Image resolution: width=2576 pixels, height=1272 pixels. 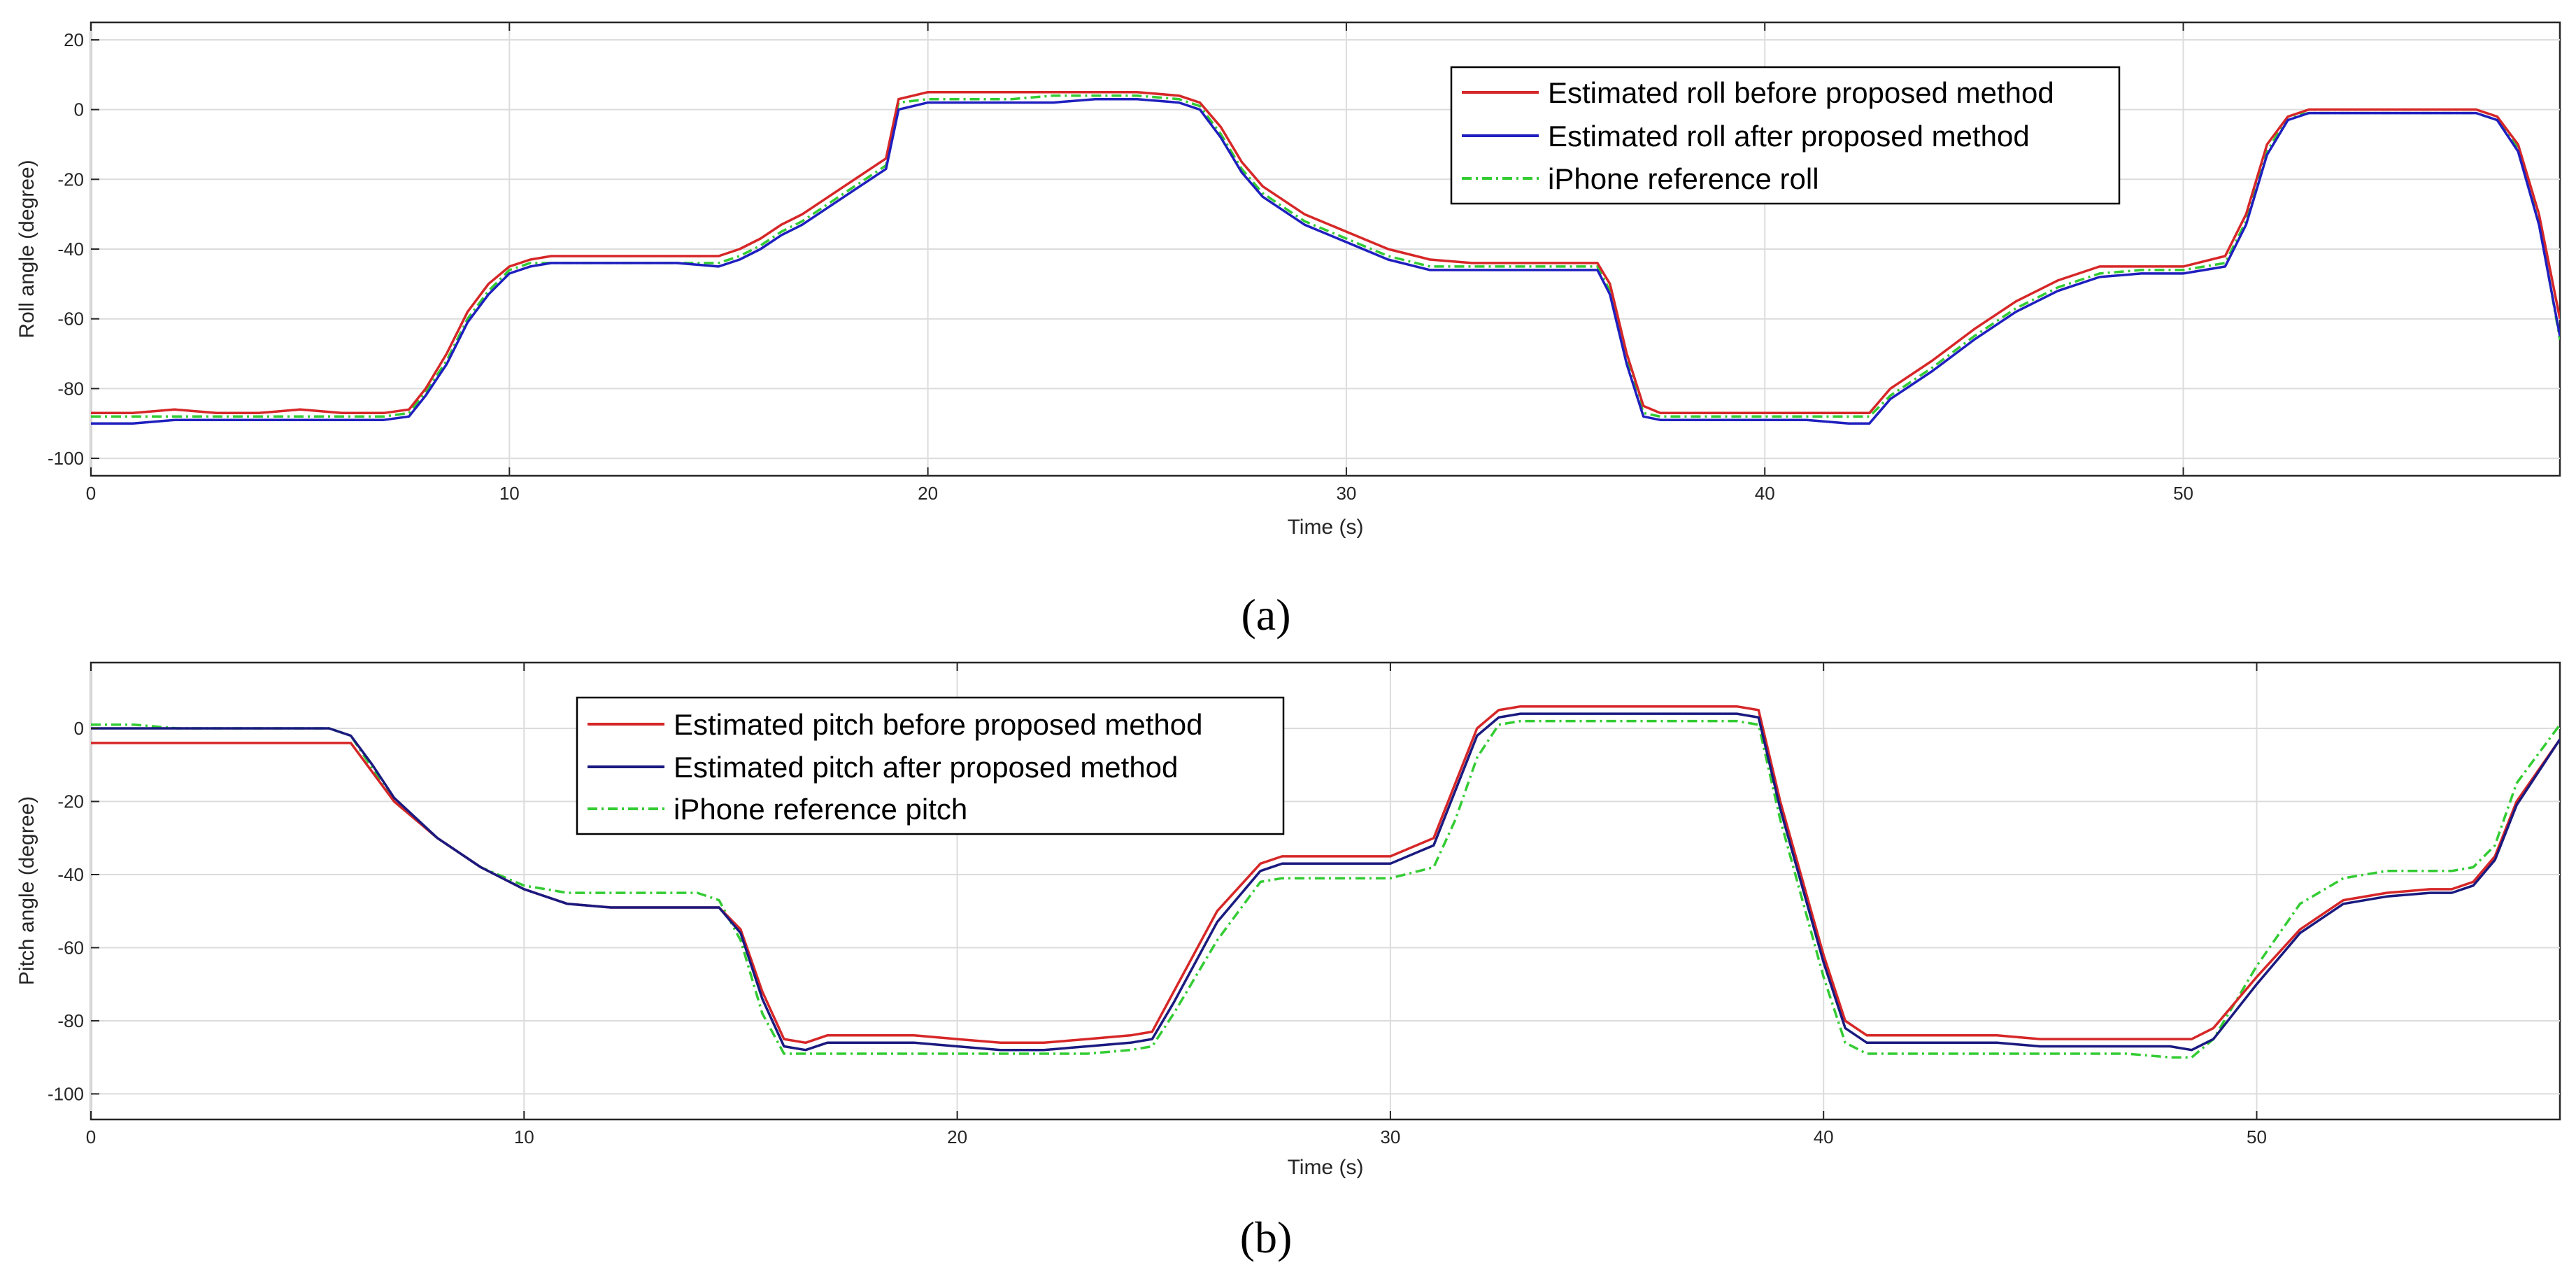 What do you see at coordinates (26, 891) in the screenshot?
I see `pitch-y-axis-label: Pitch angle (degree)` at bounding box center [26, 891].